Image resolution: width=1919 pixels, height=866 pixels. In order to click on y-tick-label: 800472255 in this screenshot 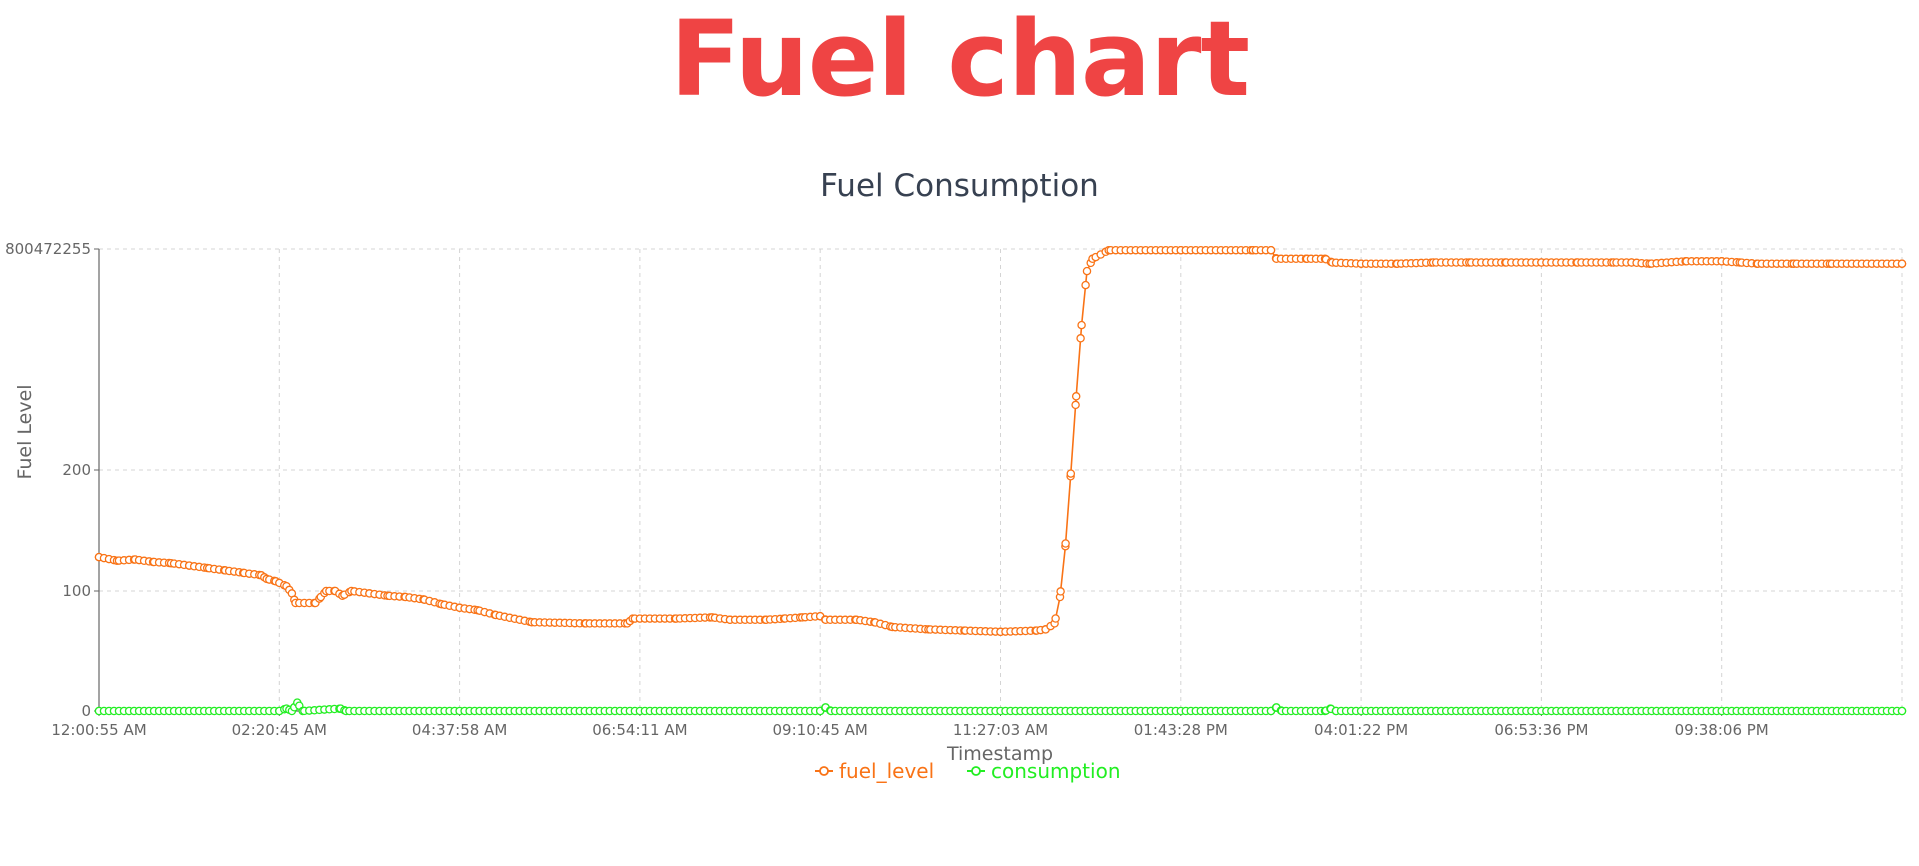, I will do `click(48, 249)`.